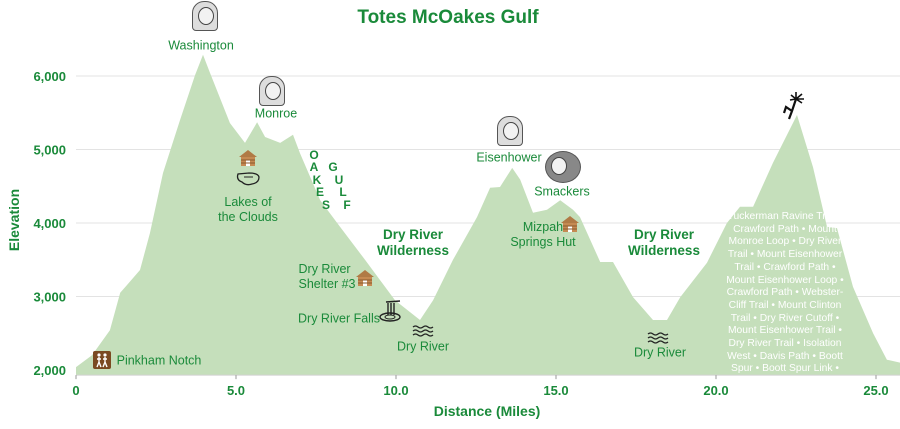 The height and width of the screenshot is (429, 900). What do you see at coordinates (75, 390) in the screenshot?
I see `x-tick-label: 0` at bounding box center [75, 390].